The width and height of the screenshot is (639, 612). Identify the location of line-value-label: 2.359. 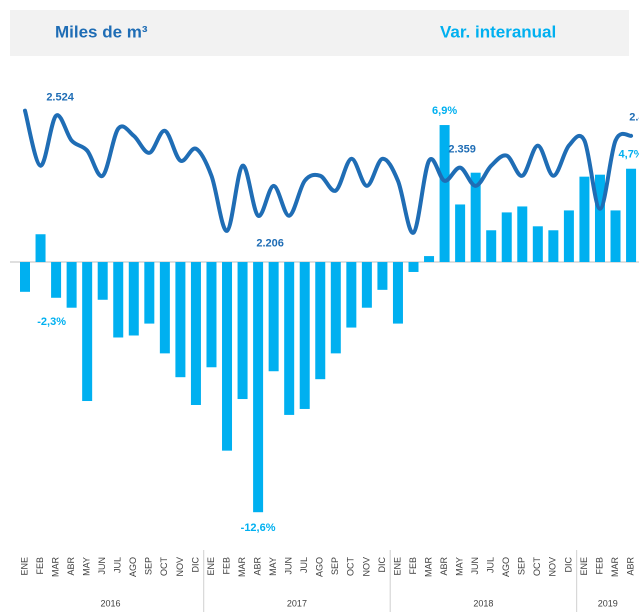
(462, 150).